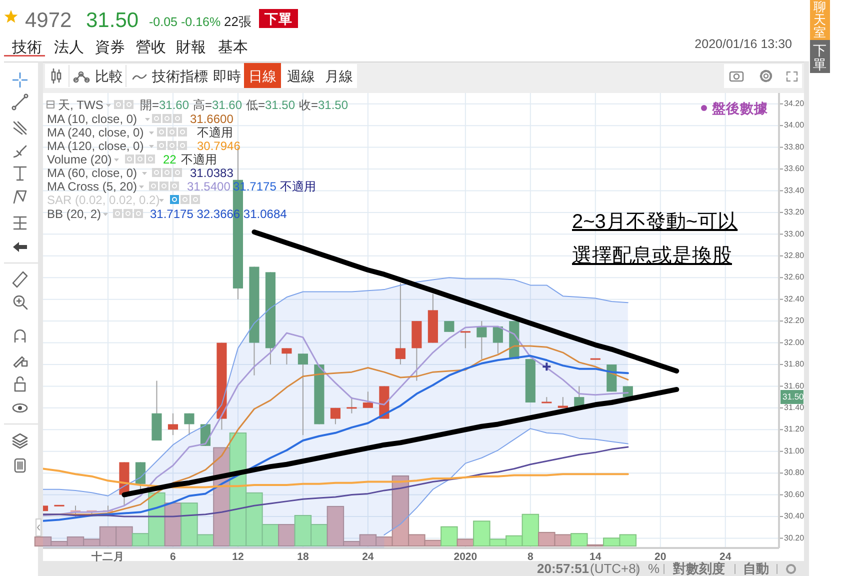 The height and width of the screenshot is (576, 845). Describe the element at coordinates (794, 342) in the screenshot. I see `y-tick-label: 32.00` at that location.